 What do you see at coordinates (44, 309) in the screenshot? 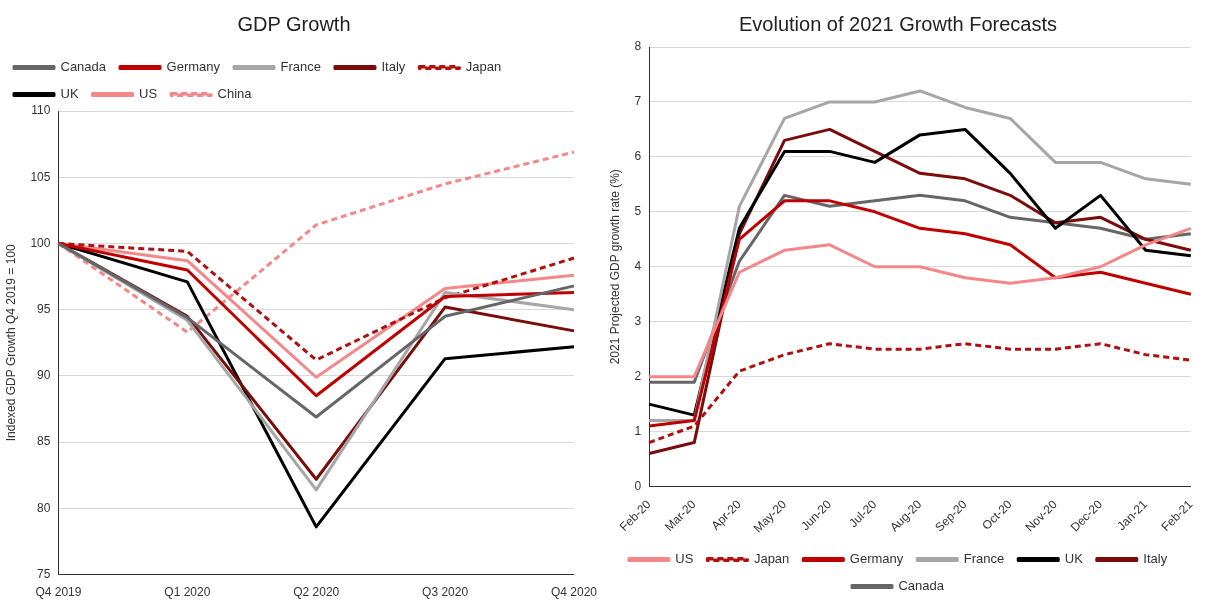
I see `y-tick-label: 95` at bounding box center [44, 309].